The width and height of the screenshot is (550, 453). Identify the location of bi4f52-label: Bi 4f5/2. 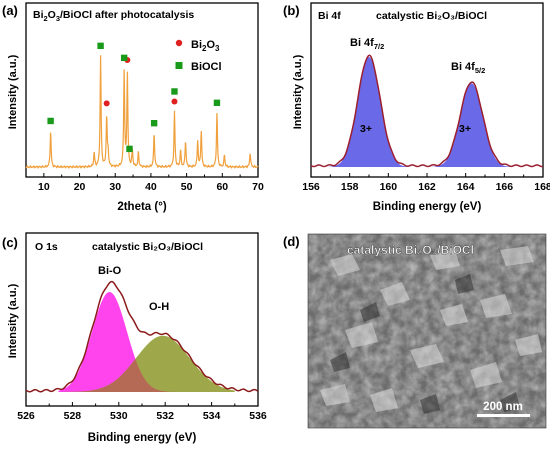
(468, 68).